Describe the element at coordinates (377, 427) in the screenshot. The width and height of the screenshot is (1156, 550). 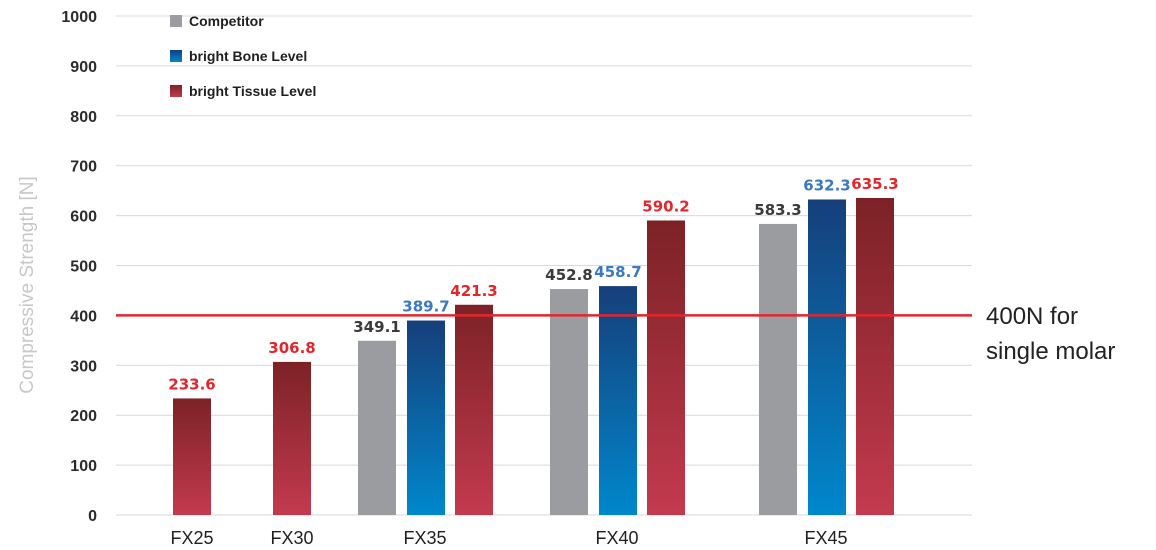
I see `bar-fx35-competitor` at that location.